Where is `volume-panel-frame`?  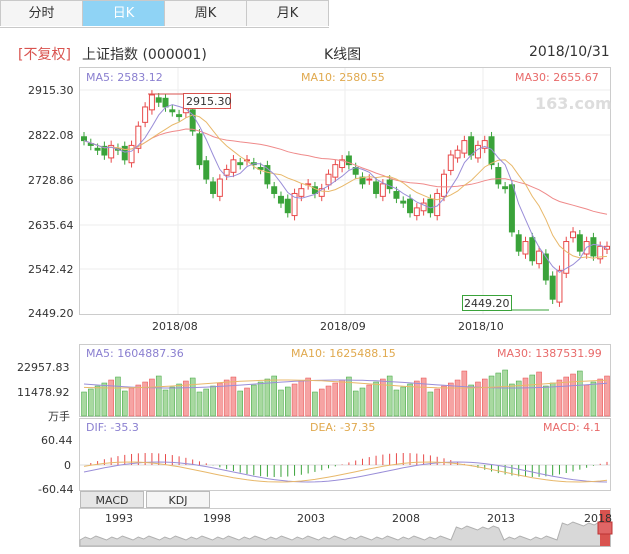 volume-panel-frame is located at coordinates (345, 380).